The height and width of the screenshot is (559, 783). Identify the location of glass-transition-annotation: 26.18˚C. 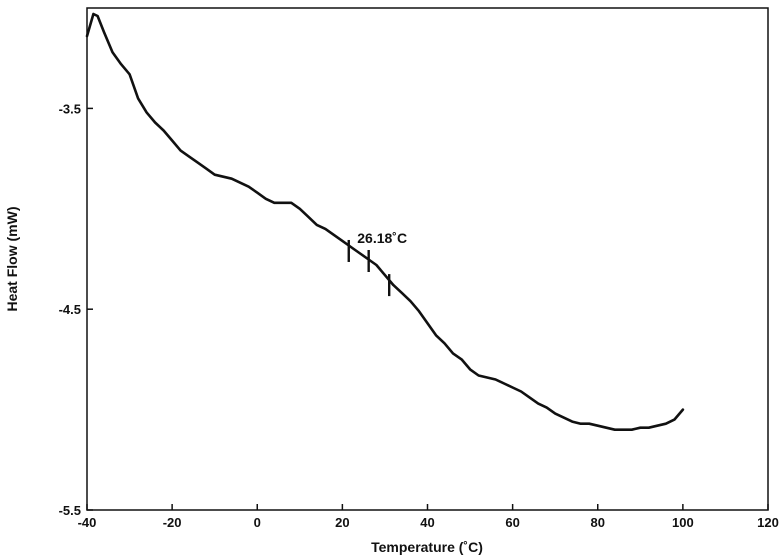
(382, 238).